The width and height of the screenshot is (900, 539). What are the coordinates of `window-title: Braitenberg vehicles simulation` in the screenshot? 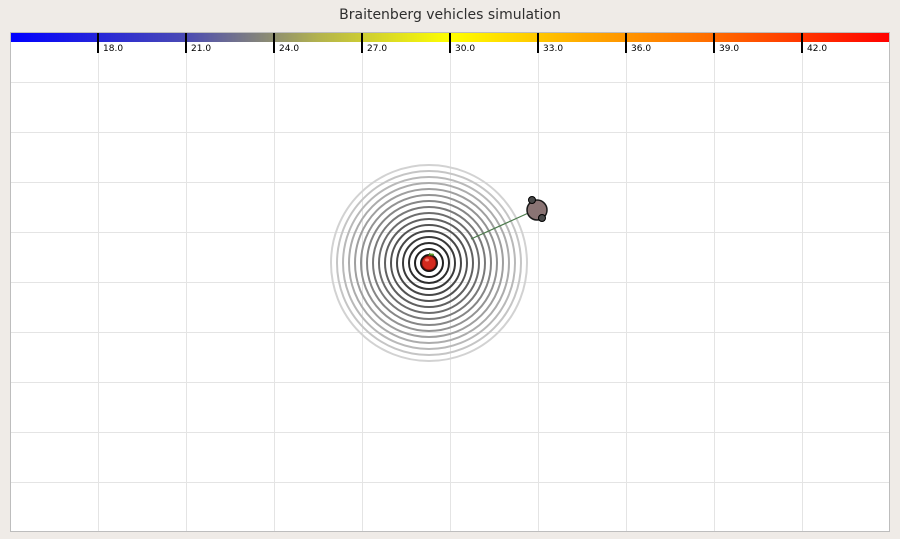 It's located at (450, 15).